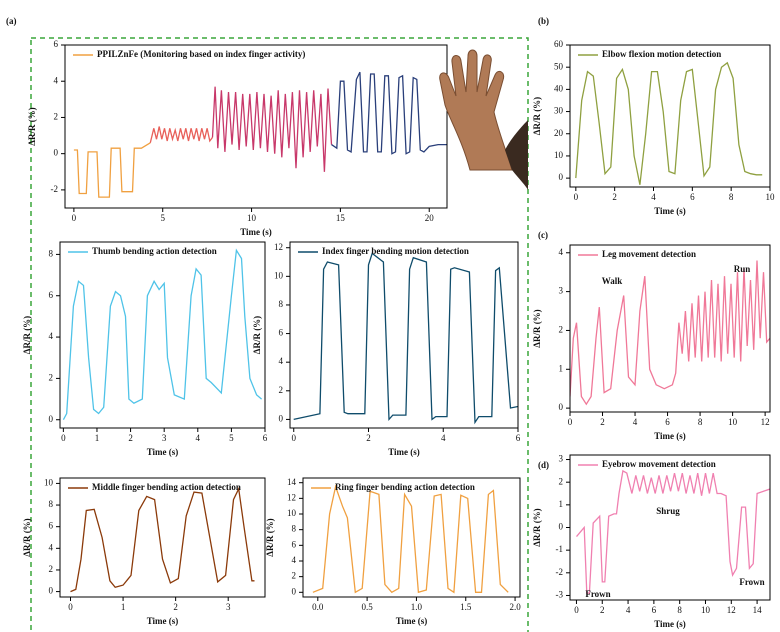  What do you see at coordinates (731, 610) in the screenshot?
I see `x-tick-label: 12` at bounding box center [731, 610].